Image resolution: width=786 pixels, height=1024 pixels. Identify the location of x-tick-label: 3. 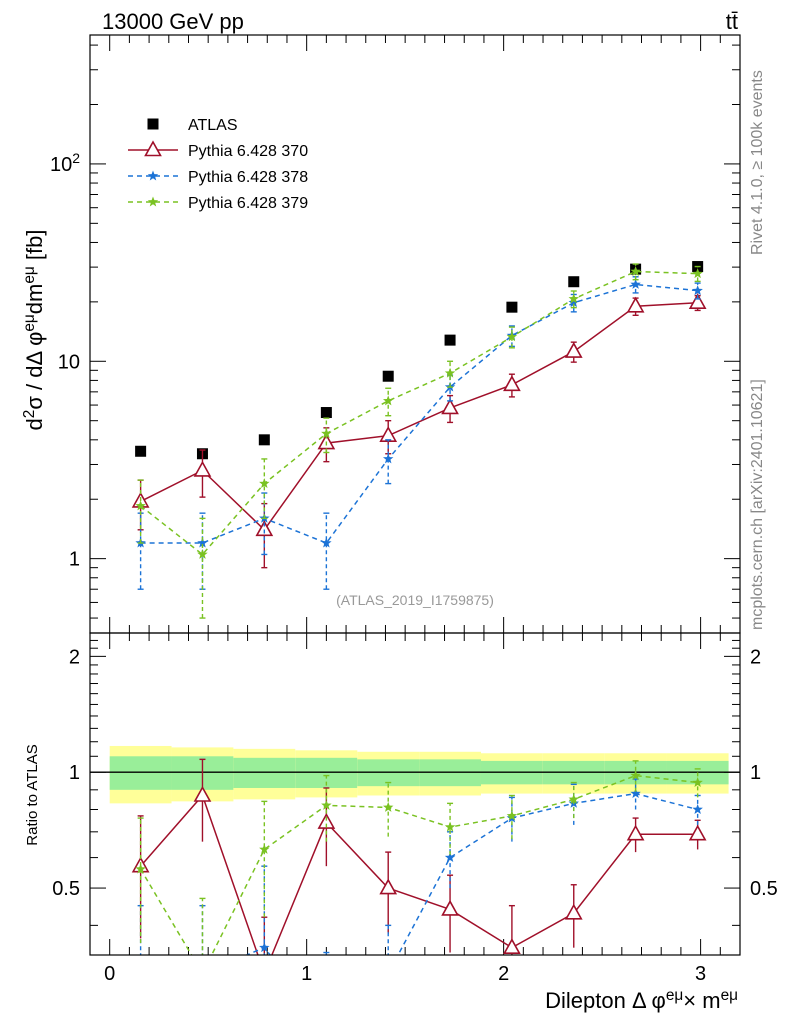
(700, 974).